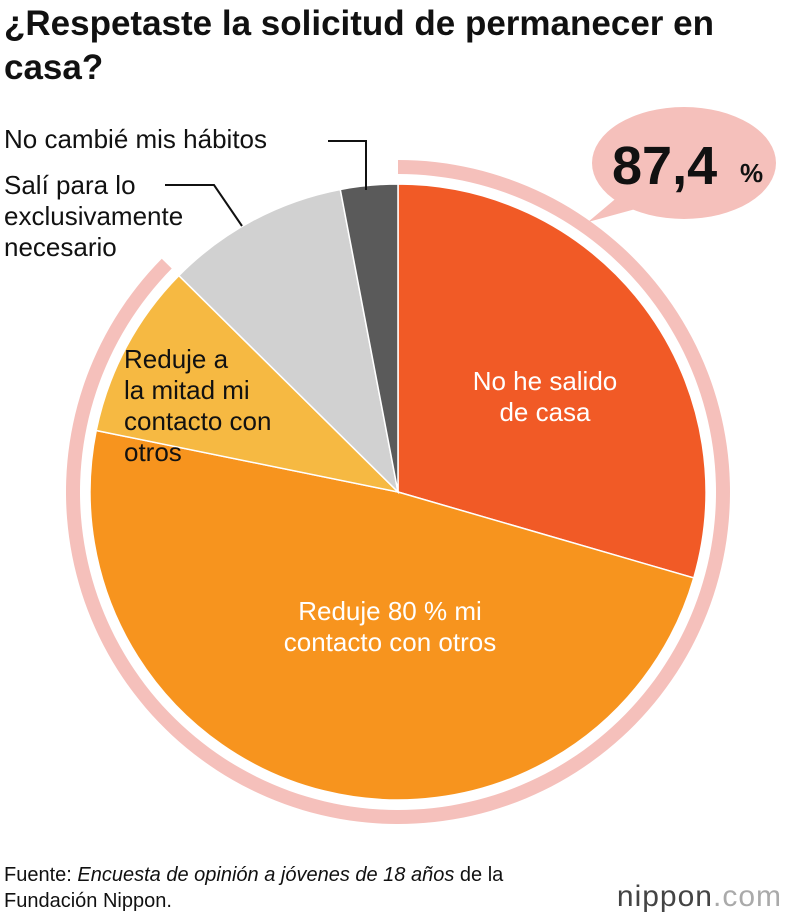  Describe the element at coordinates (747, 896) in the screenshot. I see `logo-domain: .com` at that location.